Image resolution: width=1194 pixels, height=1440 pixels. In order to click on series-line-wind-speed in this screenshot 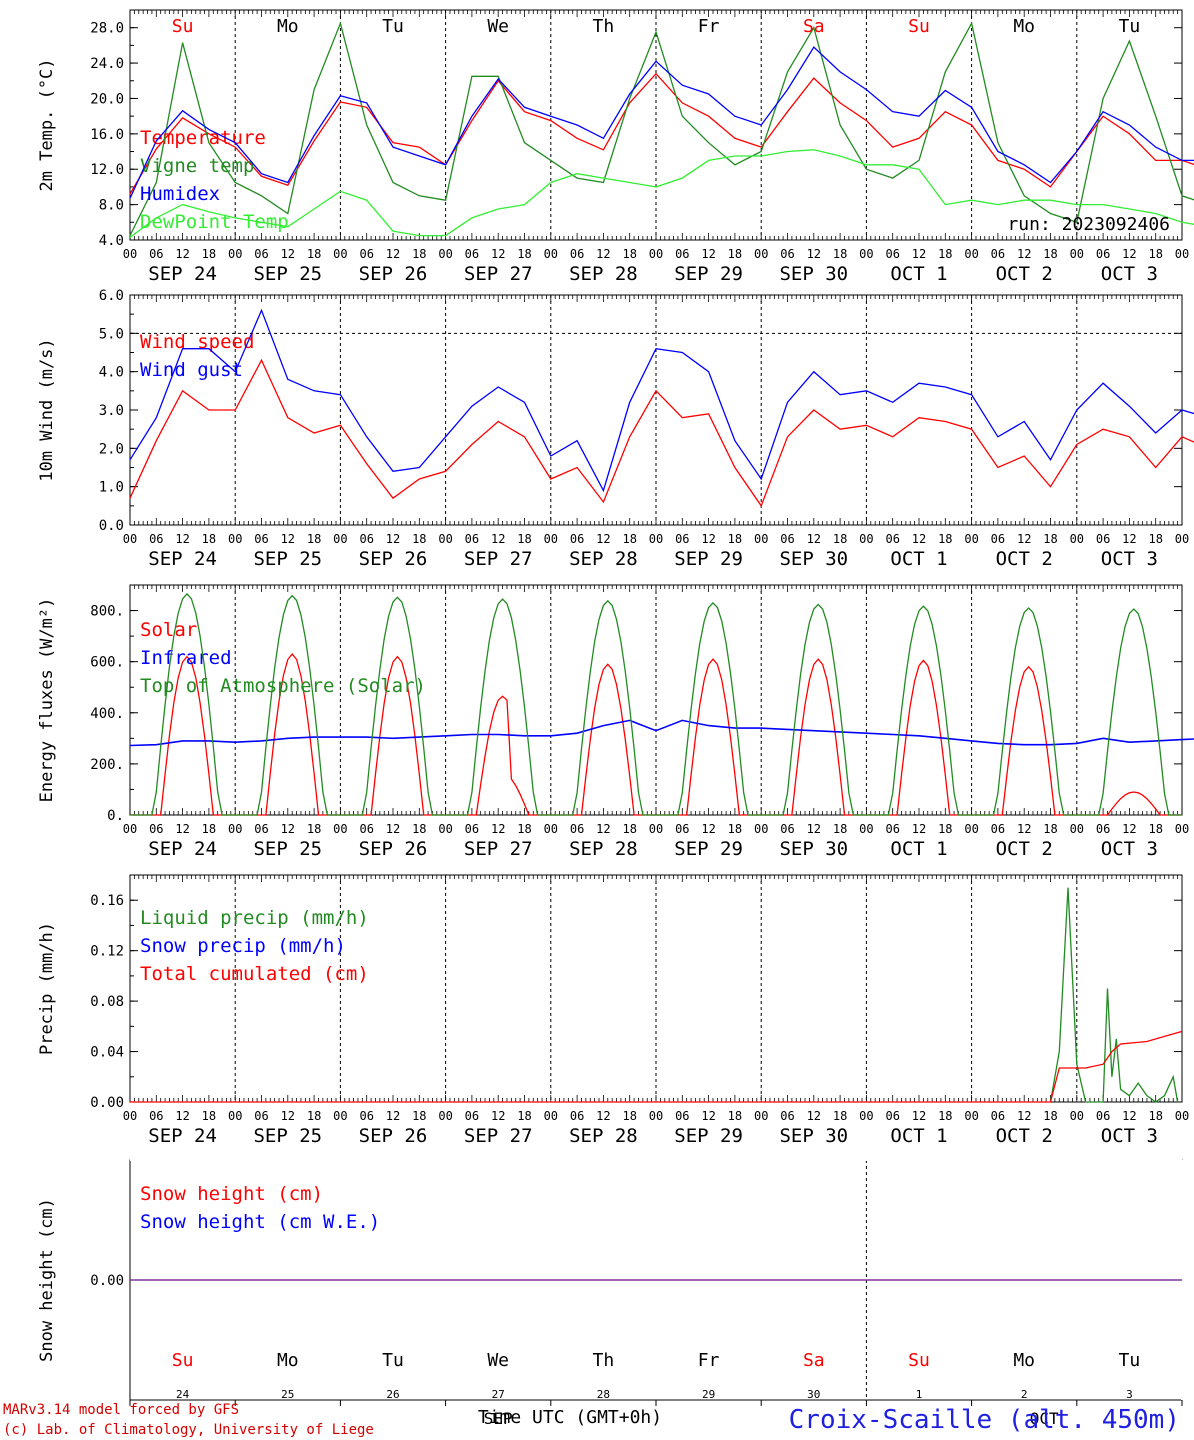, I will do `click(661, 433)`.